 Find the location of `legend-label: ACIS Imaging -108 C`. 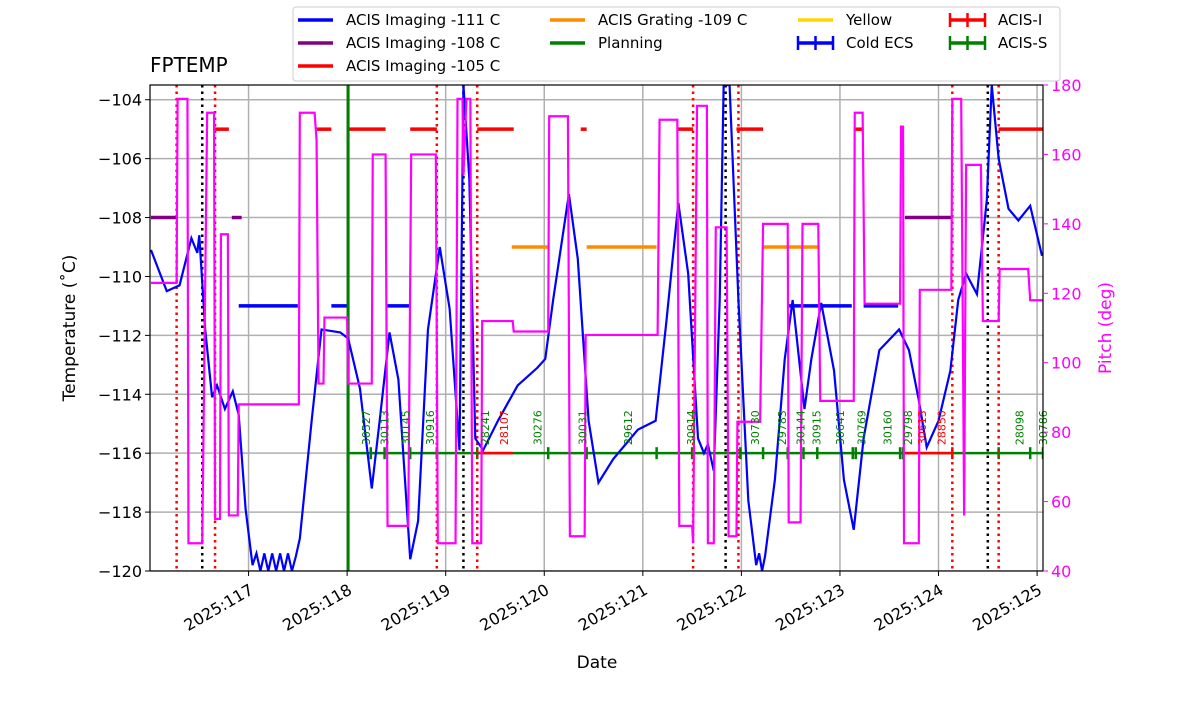

legend-label: ACIS Imaging -108 C is located at coordinates (423, 43).